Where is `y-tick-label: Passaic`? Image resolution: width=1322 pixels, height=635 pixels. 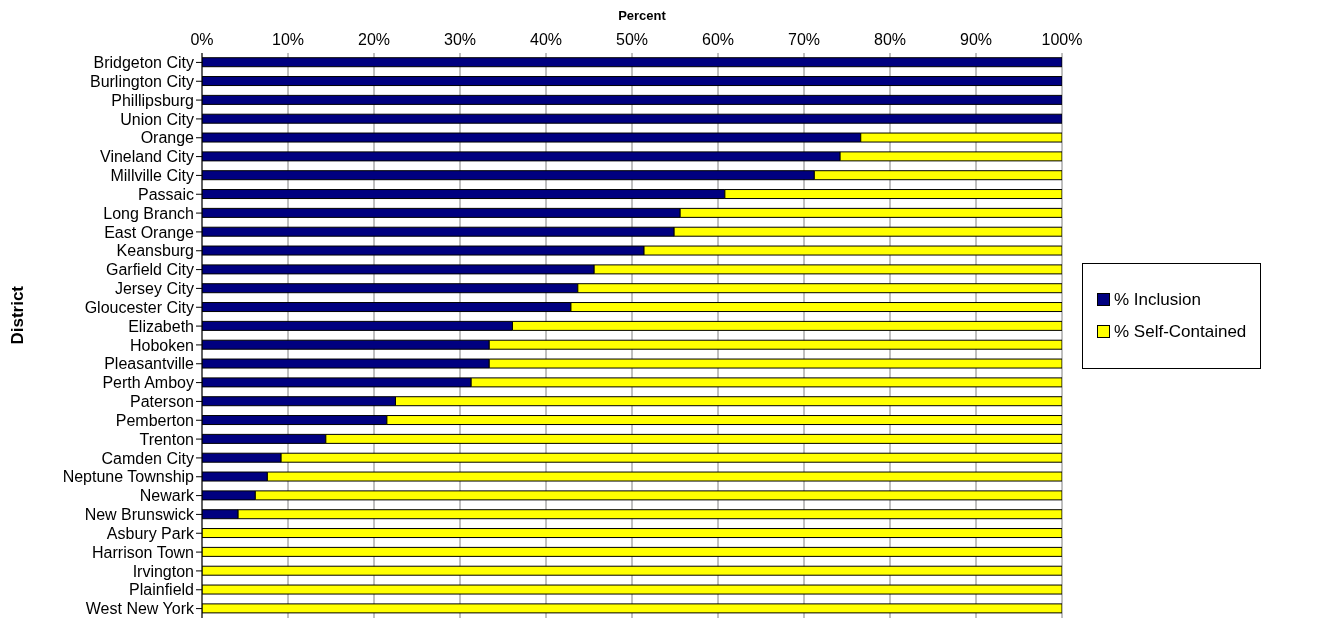 y-tick-label: Passaic is located at coordinates (165, 194).